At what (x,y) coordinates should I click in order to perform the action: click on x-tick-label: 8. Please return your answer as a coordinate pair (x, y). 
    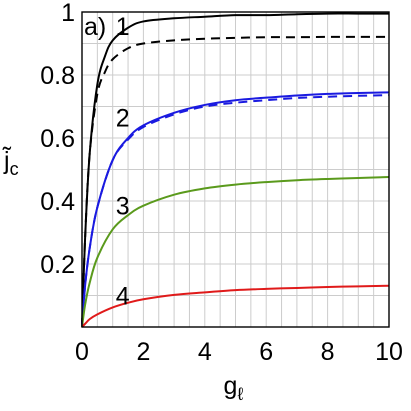
    Looking at the image, I should click on (328, 352).